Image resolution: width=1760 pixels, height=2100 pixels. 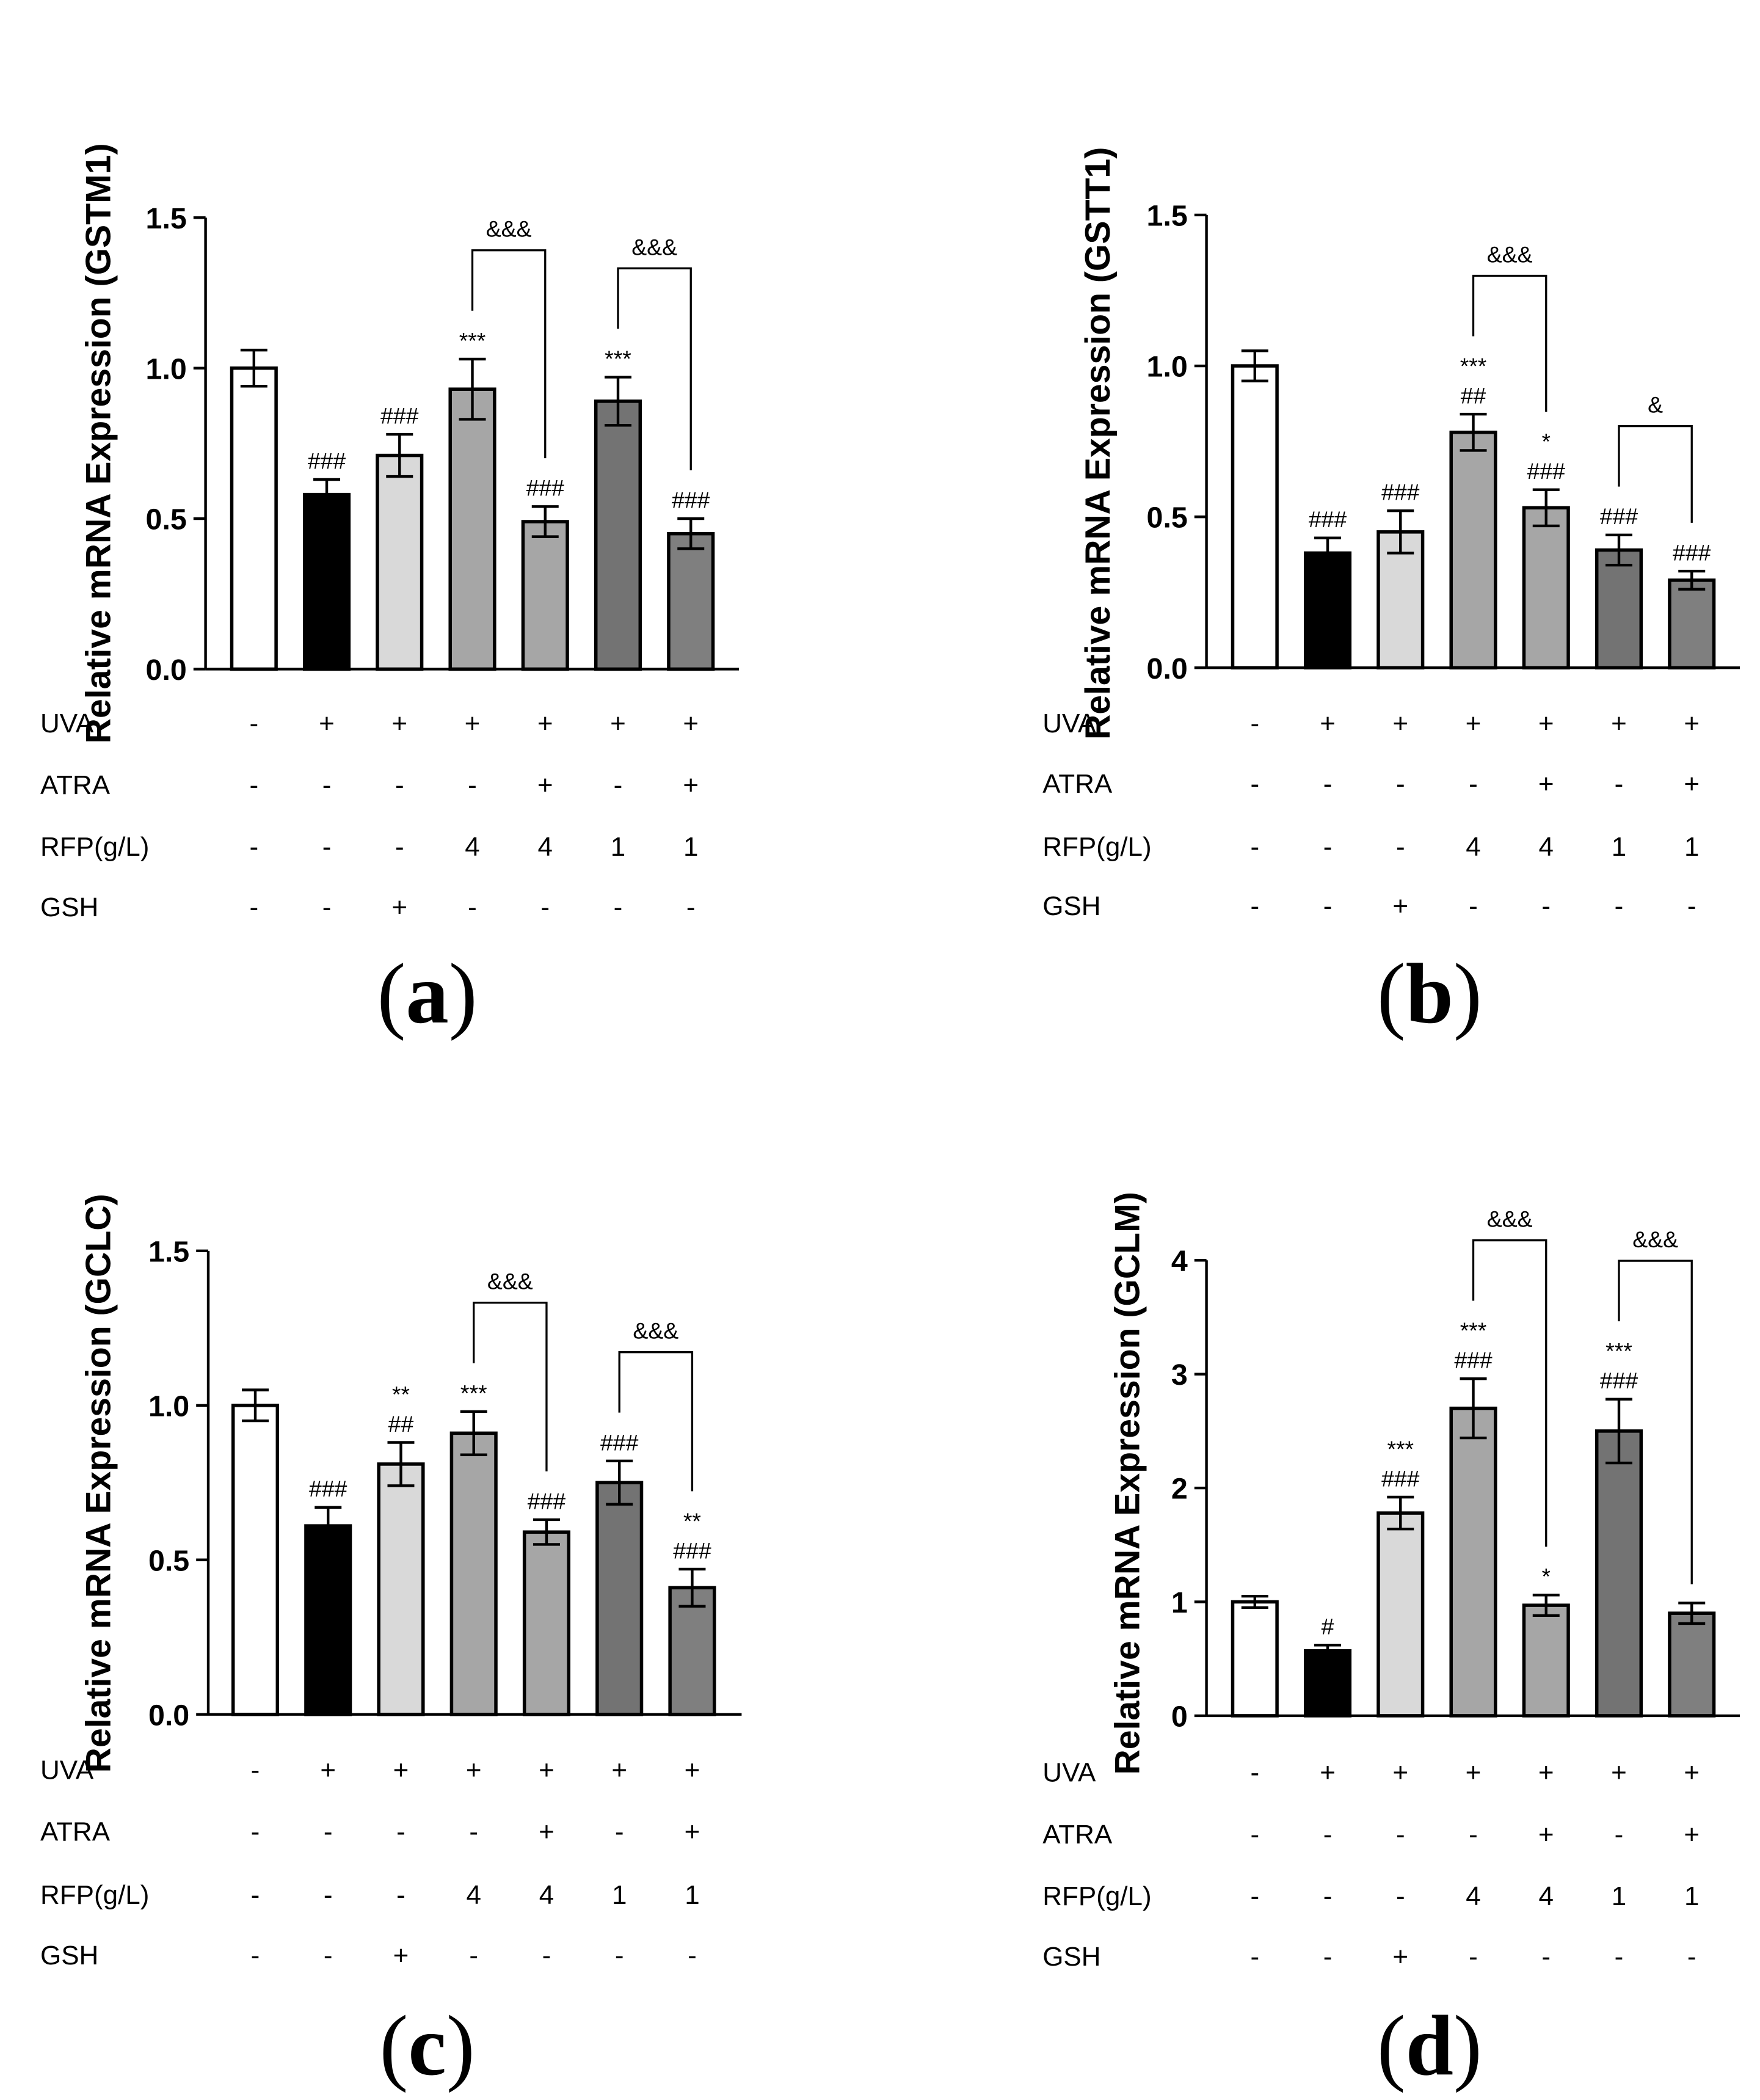 I want to click on panel-letter: c, so click(x=427, y=2046).